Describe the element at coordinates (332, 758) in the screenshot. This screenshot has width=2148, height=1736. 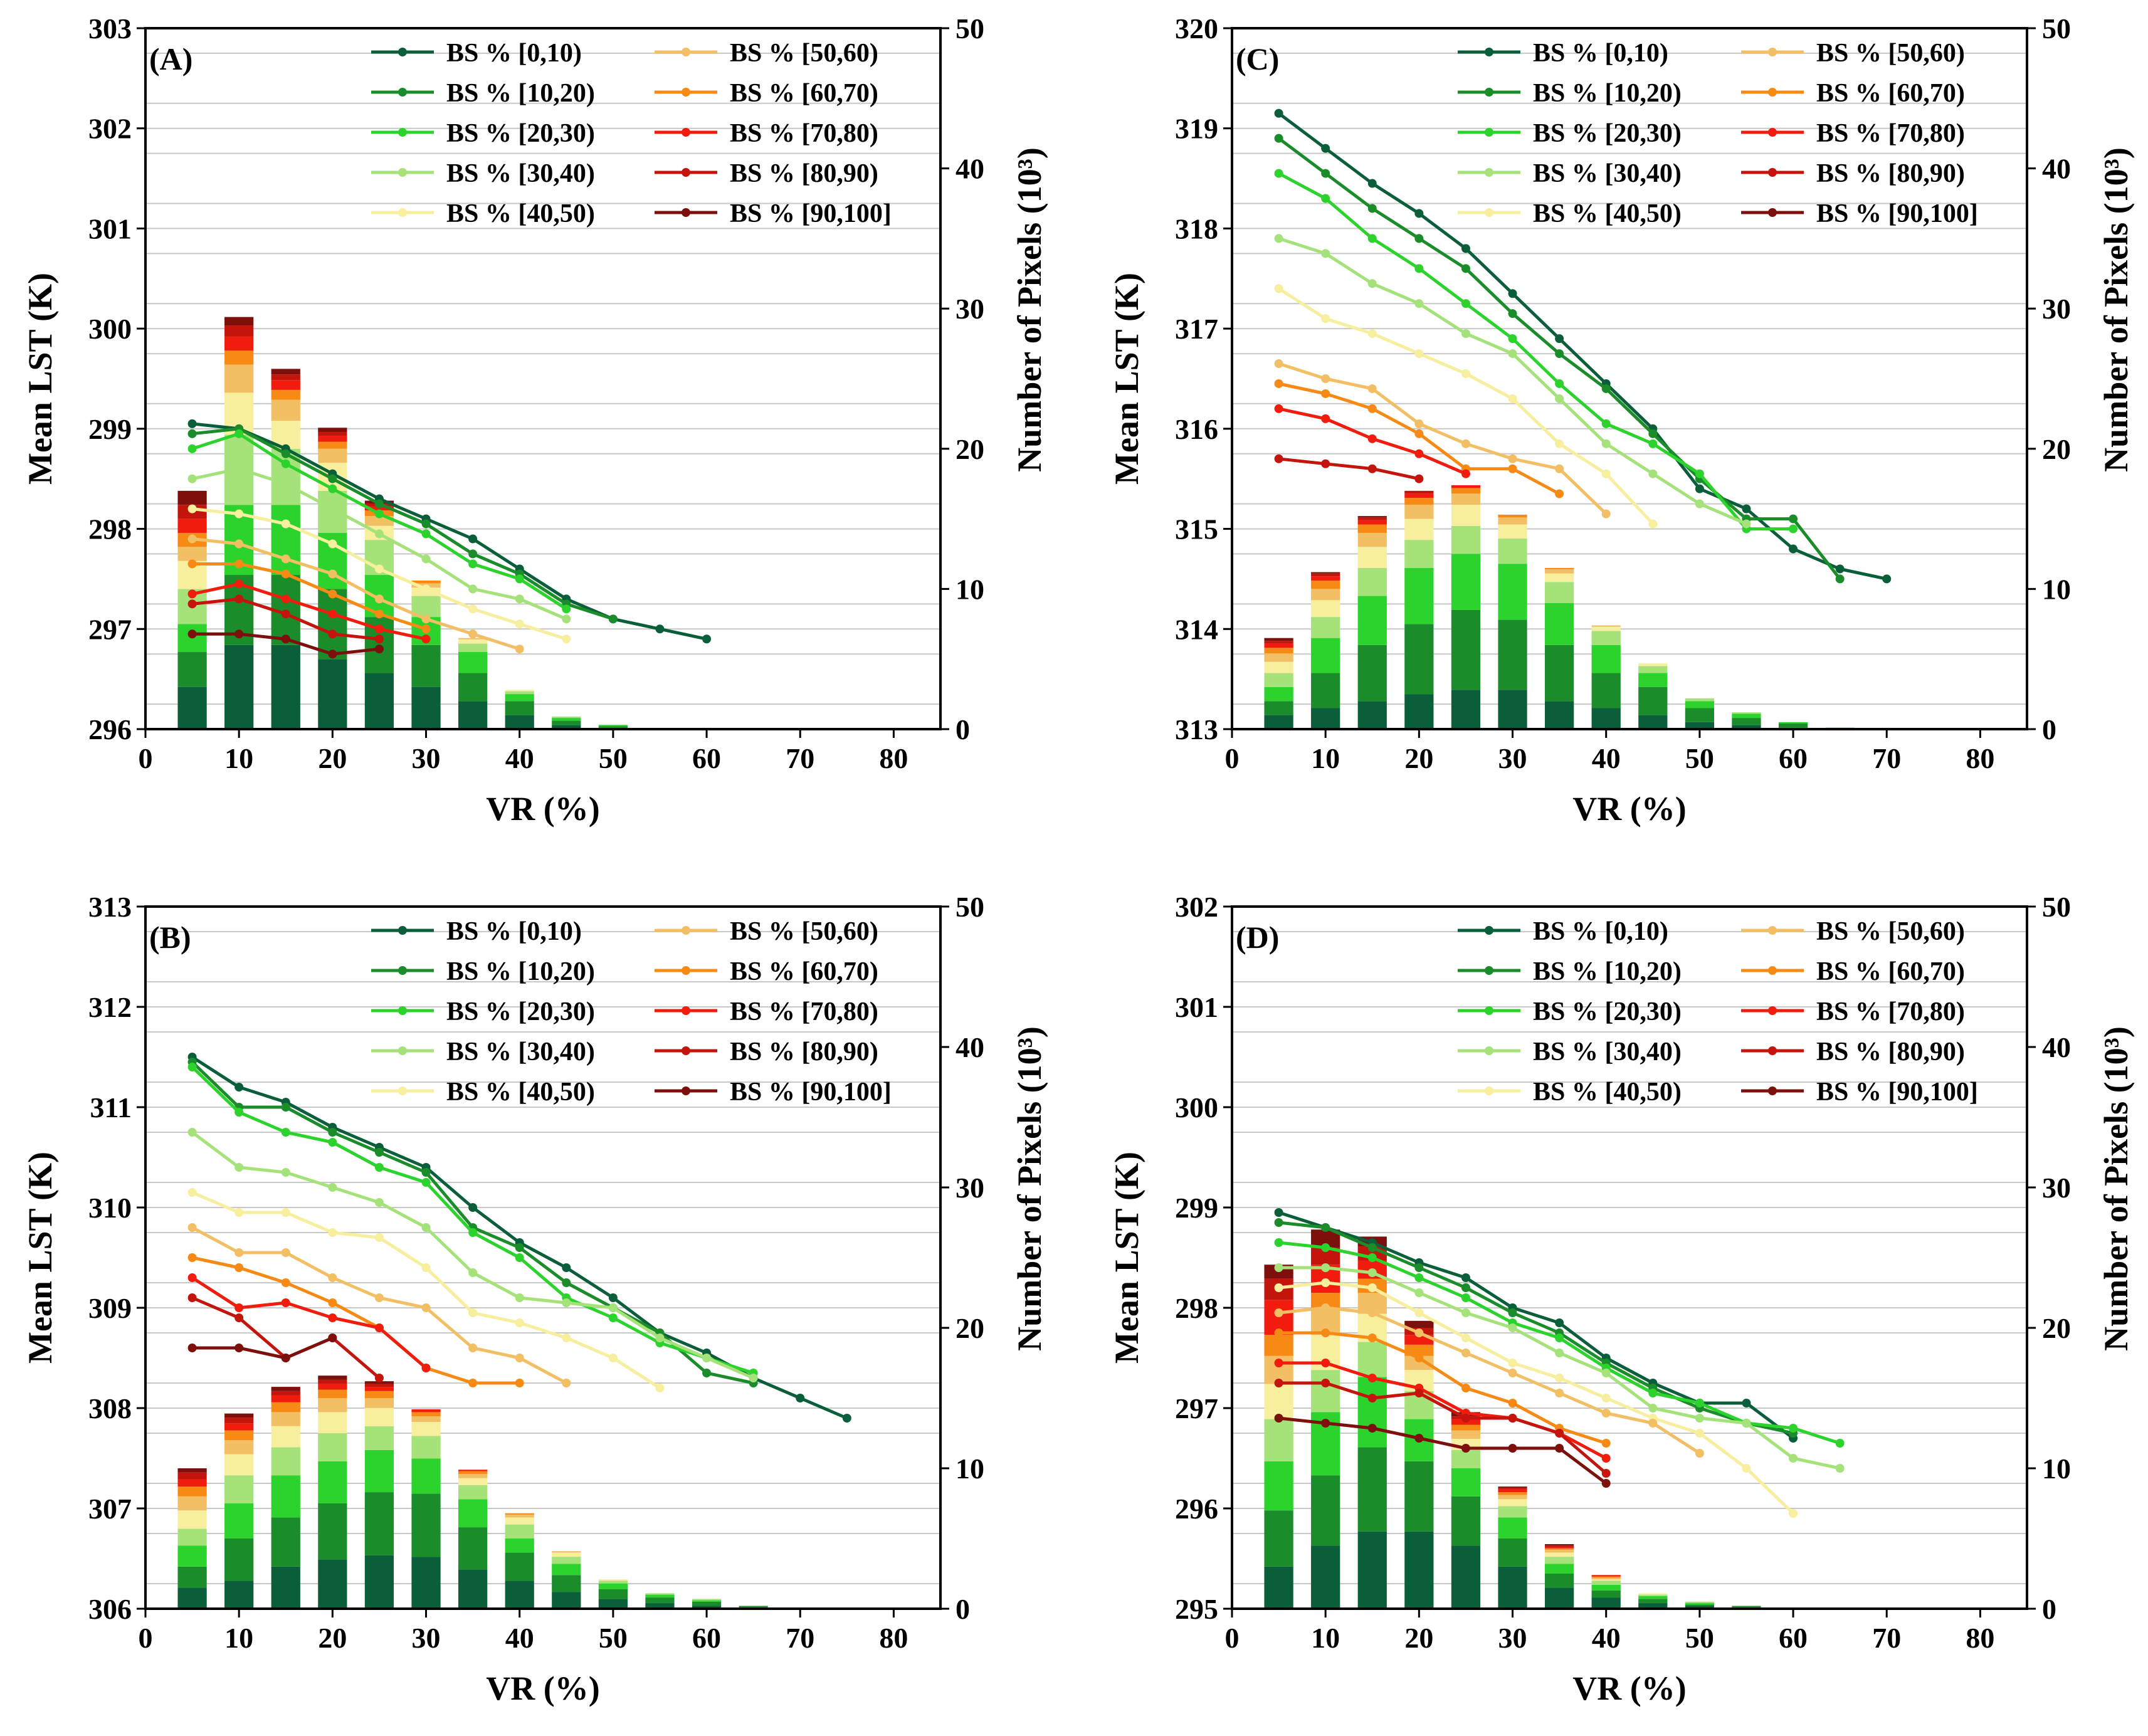
I see `x-tick-label: 20` at that location.